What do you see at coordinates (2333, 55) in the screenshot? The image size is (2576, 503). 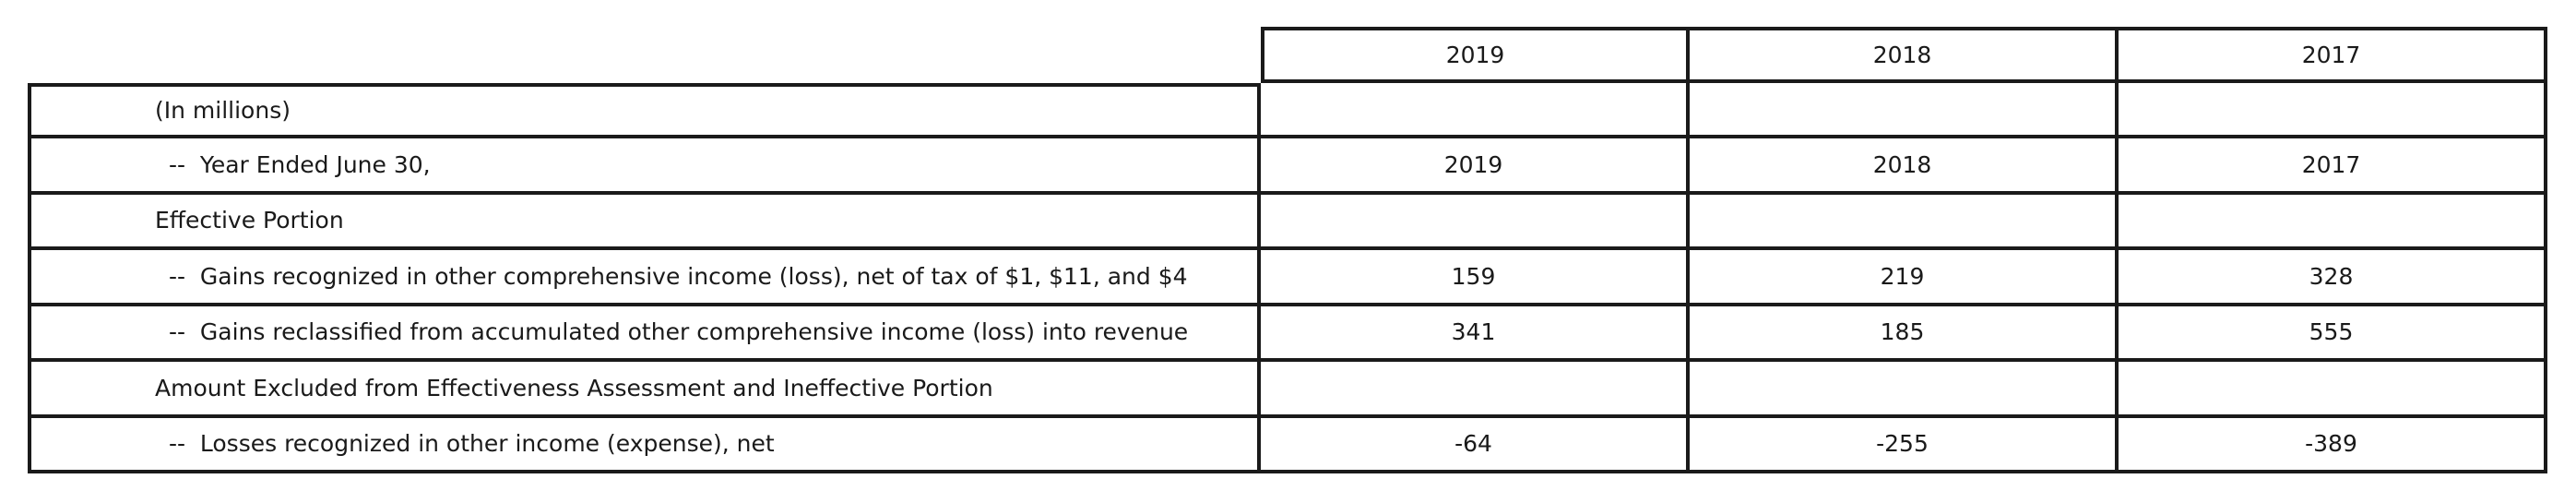 I see `header-year-cell: 2017` at bounding box center [2333, 55].